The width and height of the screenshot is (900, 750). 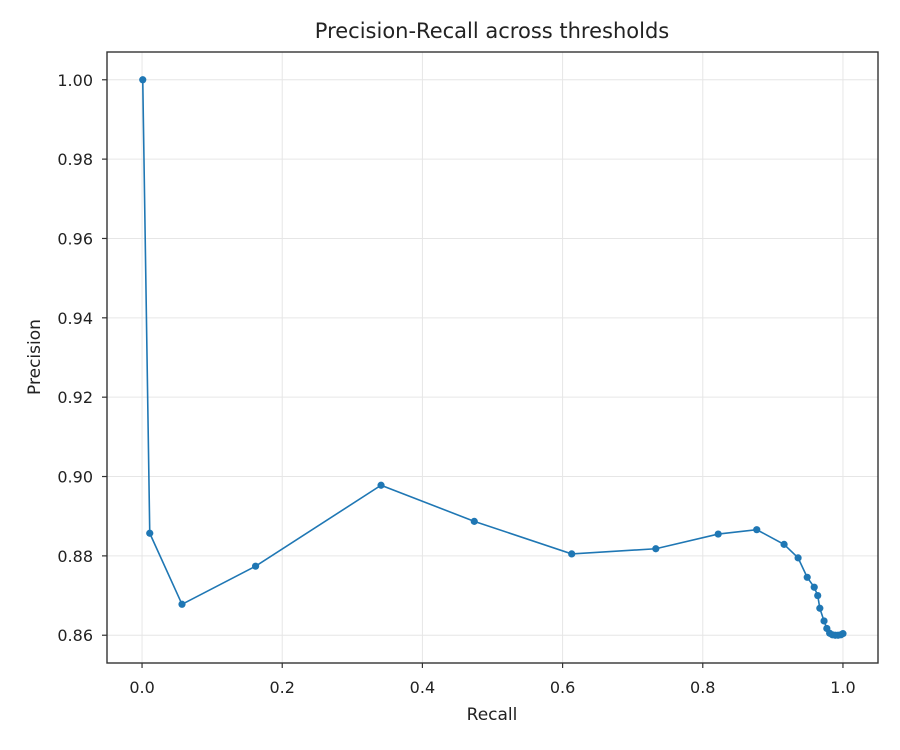 What do you see at coordinates (702, 687) in the screenshot?
I see `x-tick-label: 0.8` at bounding box center [702, 687].